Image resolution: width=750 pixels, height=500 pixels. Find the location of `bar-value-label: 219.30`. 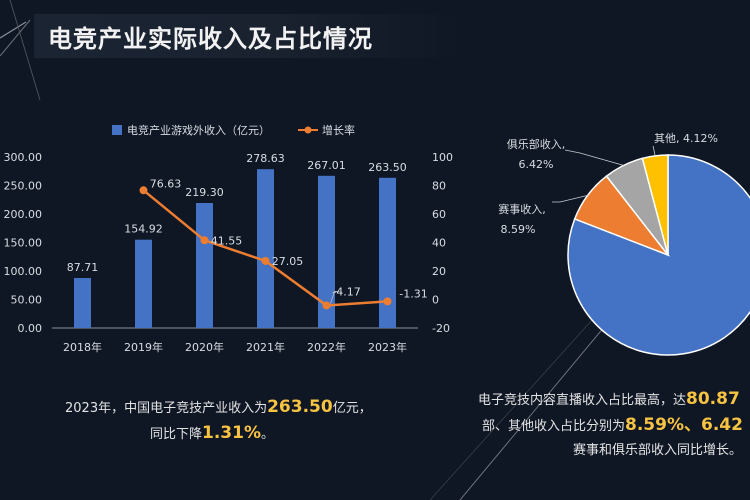

bar-value-label: 219.30 is located at coordinates (204, 192).